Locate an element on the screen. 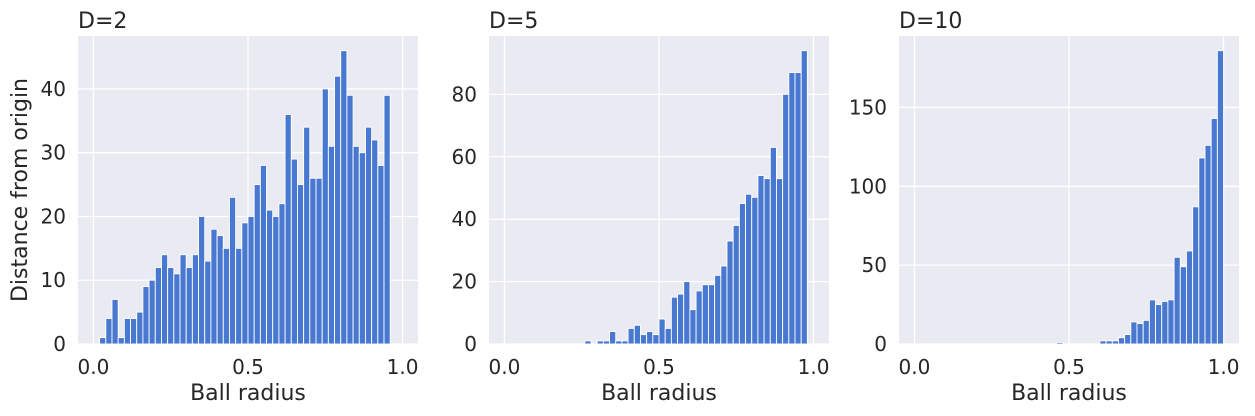  y-tick-label: 50 is located at coordinates (874, 265).